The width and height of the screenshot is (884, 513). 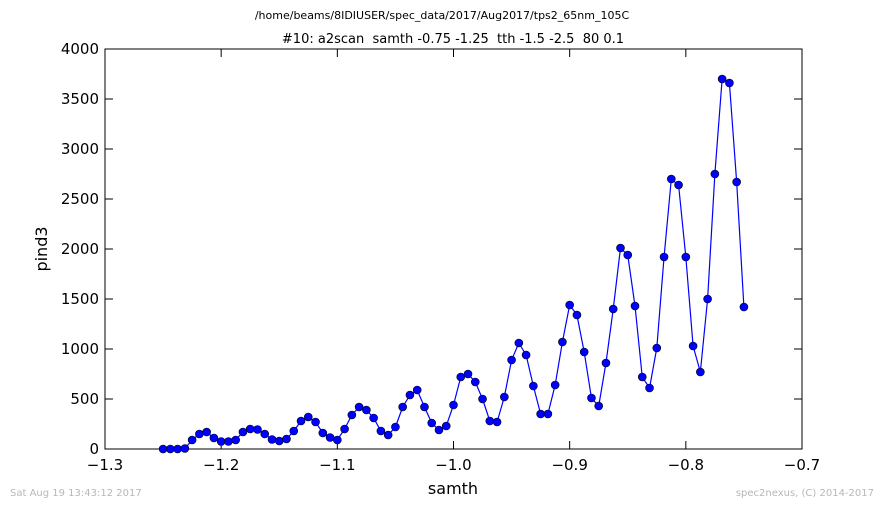 What do you see at coordinates (804, 493) in the screenshot?
I see `footer-credit: spec2nexus, (C) 2014-2017` at bounding box center [804, 493].